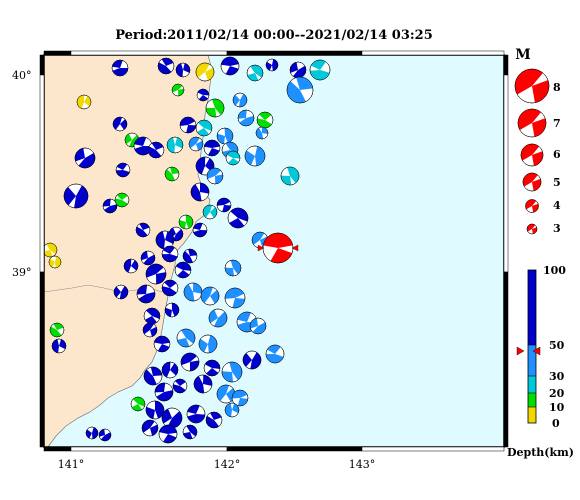  What do you see at coordinates (362, 464) in the screenshot?
I see `lon-label-143: 143°` at bounding box center [362, 464].